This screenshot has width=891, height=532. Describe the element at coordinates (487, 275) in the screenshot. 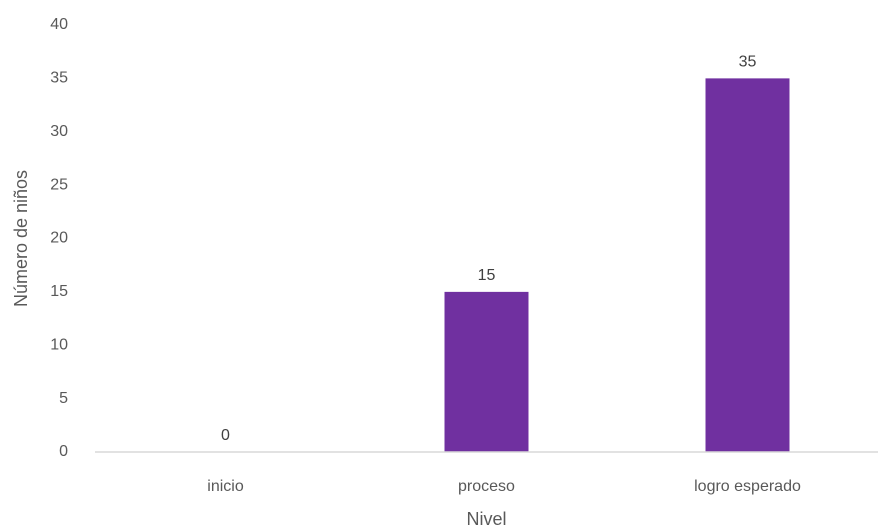

I see `data-label: 15` at that location.